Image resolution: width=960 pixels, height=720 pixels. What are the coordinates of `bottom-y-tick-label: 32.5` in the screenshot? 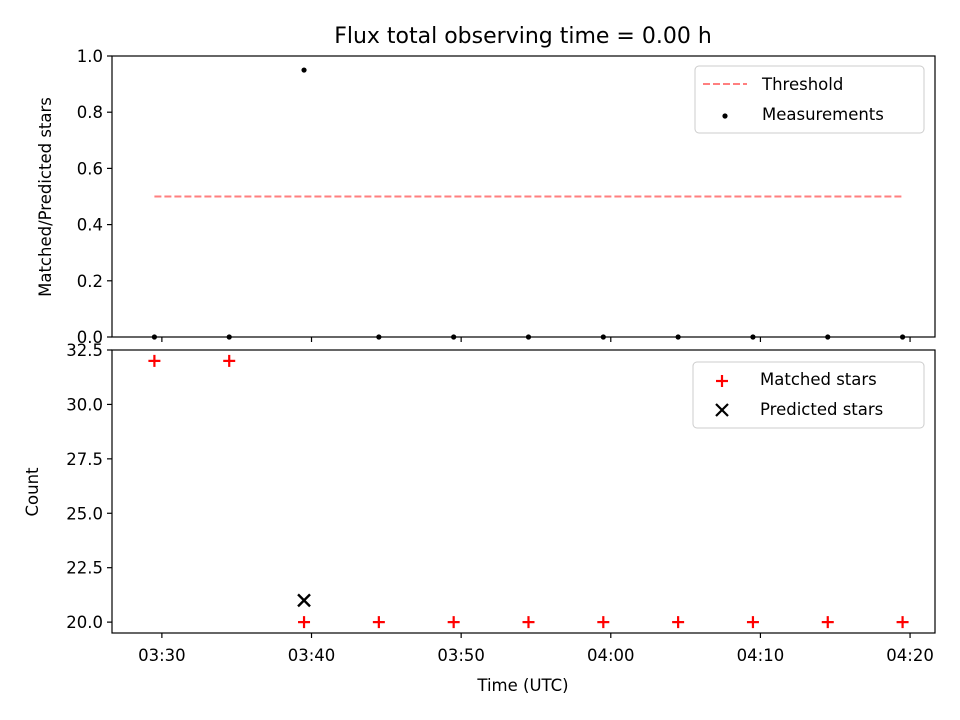 It's located at (84, 350).